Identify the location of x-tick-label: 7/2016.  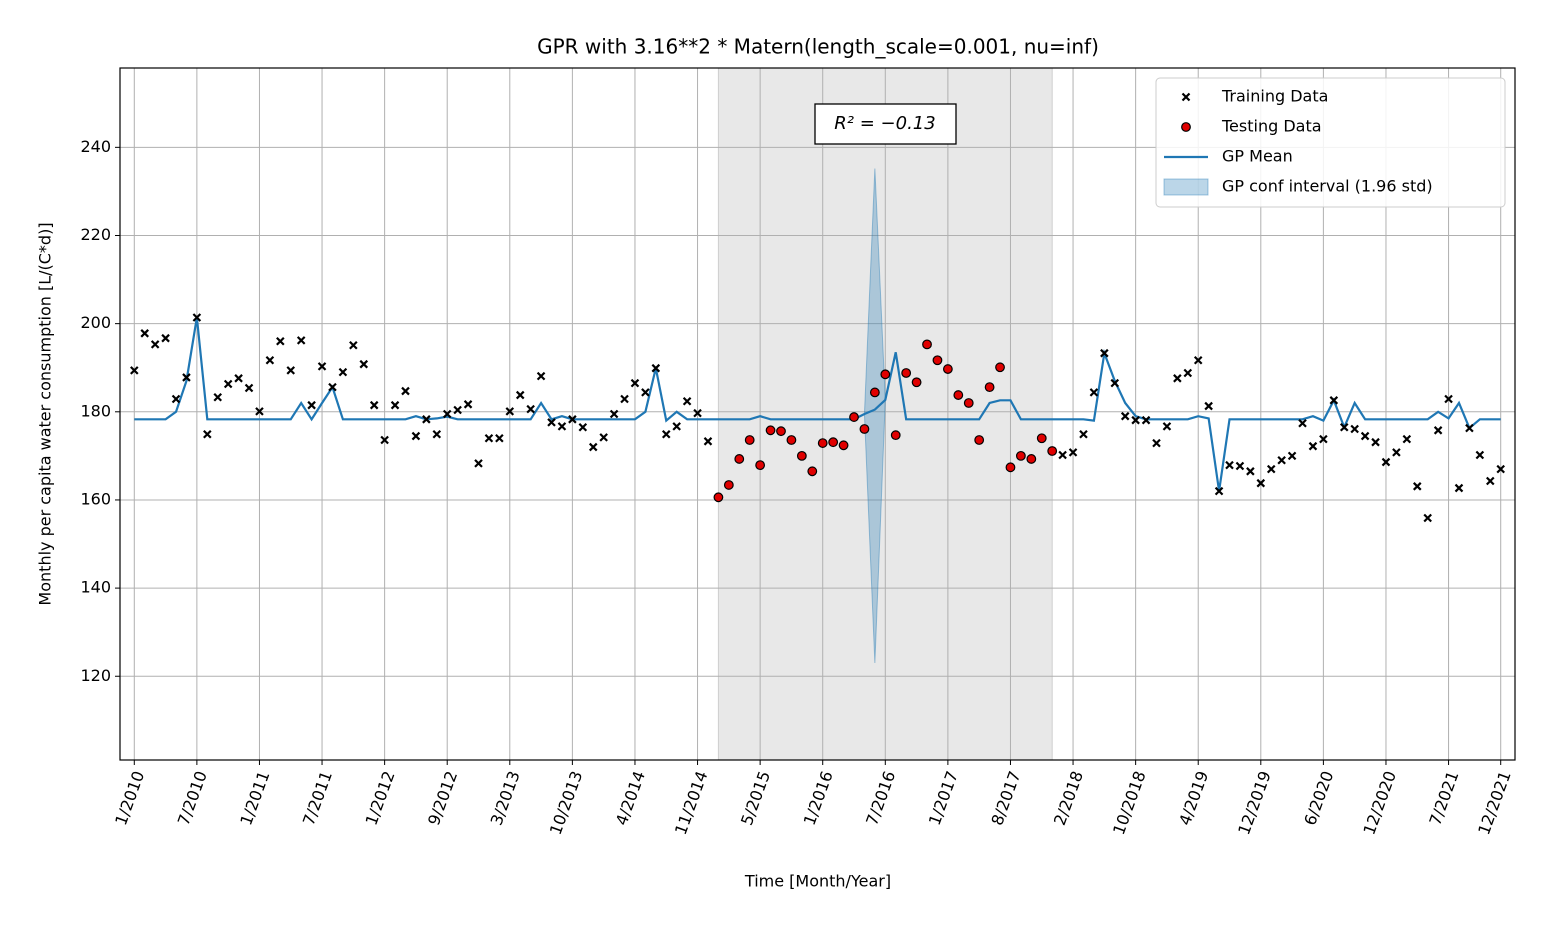
(880, 797).